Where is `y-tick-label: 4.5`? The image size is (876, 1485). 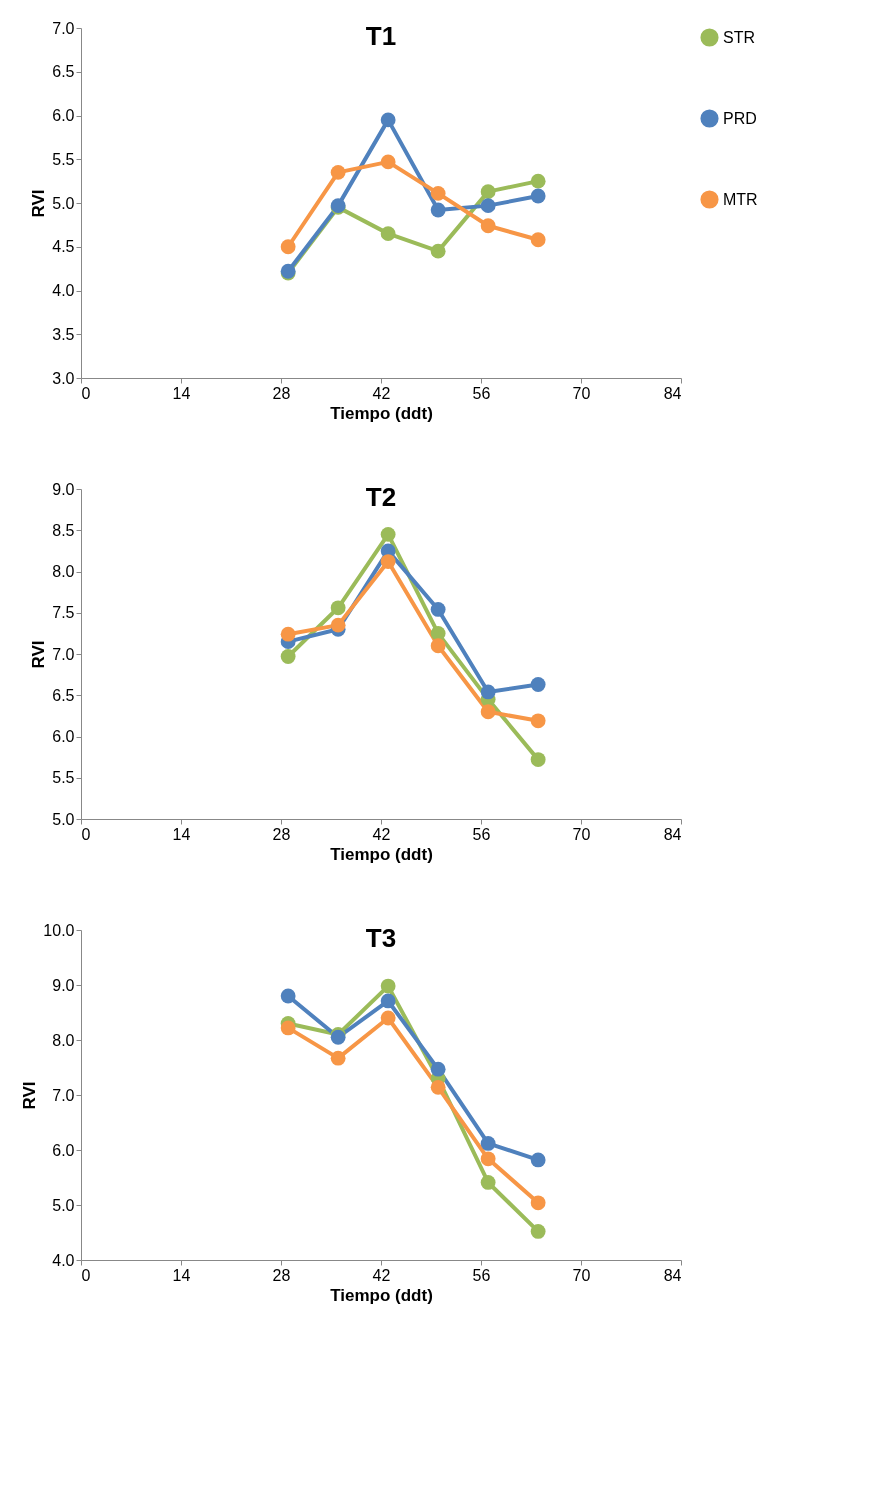 y-tick-label: 4.5 is located at coordinates (63, 247).